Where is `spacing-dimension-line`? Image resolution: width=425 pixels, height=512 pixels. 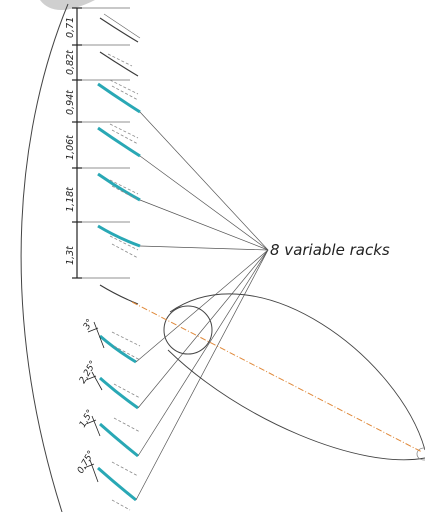 spacing-dimension-line is located at coordinates (101, 143).